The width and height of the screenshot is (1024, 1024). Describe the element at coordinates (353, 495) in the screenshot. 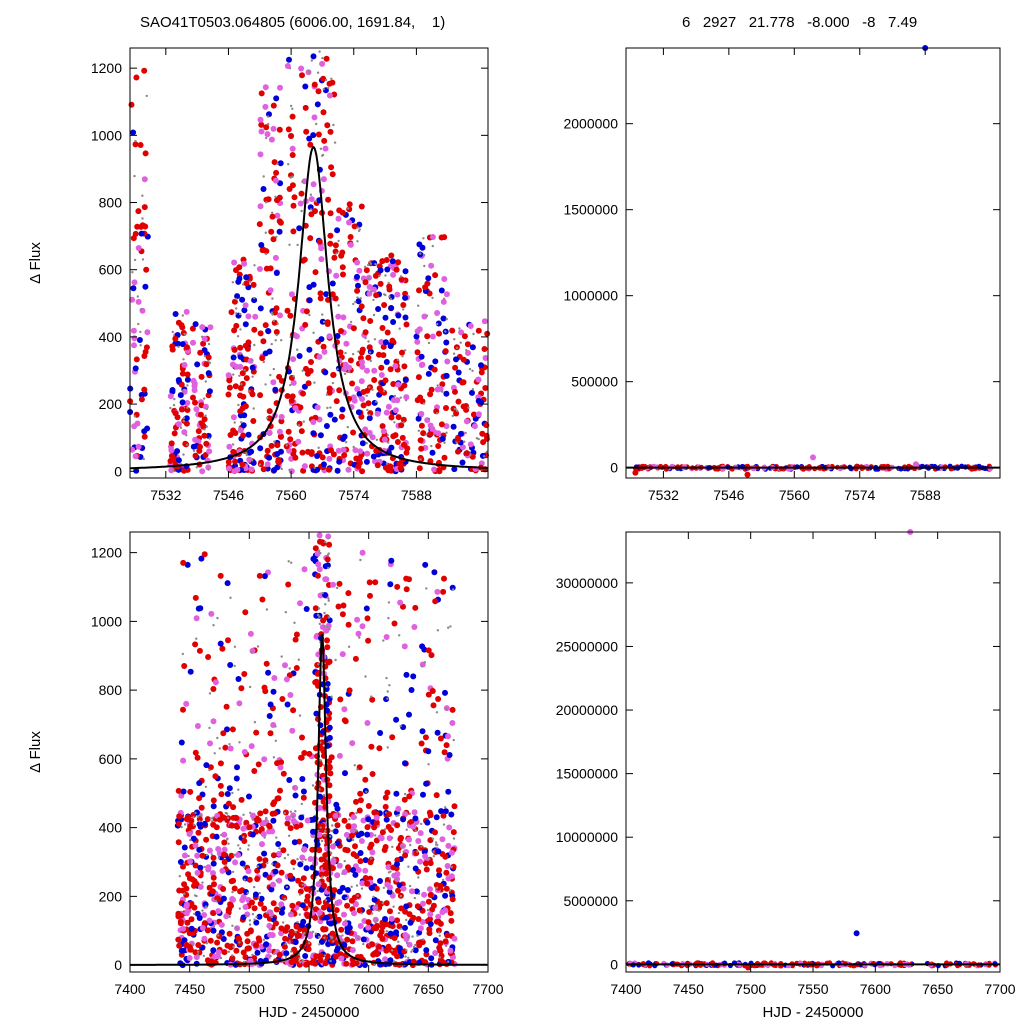

I see `x-tick-label: 7574` at that location.